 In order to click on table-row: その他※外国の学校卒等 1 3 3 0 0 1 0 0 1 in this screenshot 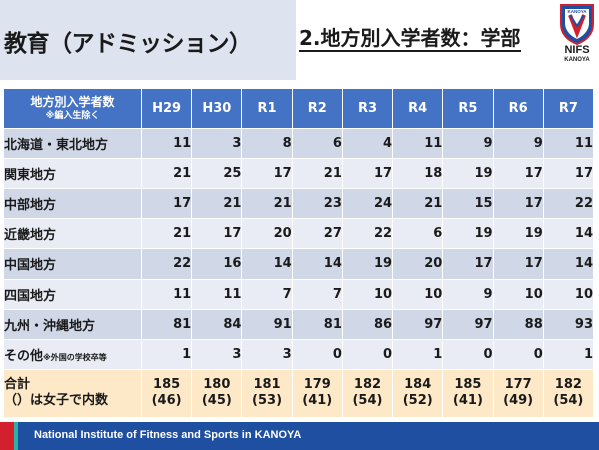, I will do `click(299, 354)`.